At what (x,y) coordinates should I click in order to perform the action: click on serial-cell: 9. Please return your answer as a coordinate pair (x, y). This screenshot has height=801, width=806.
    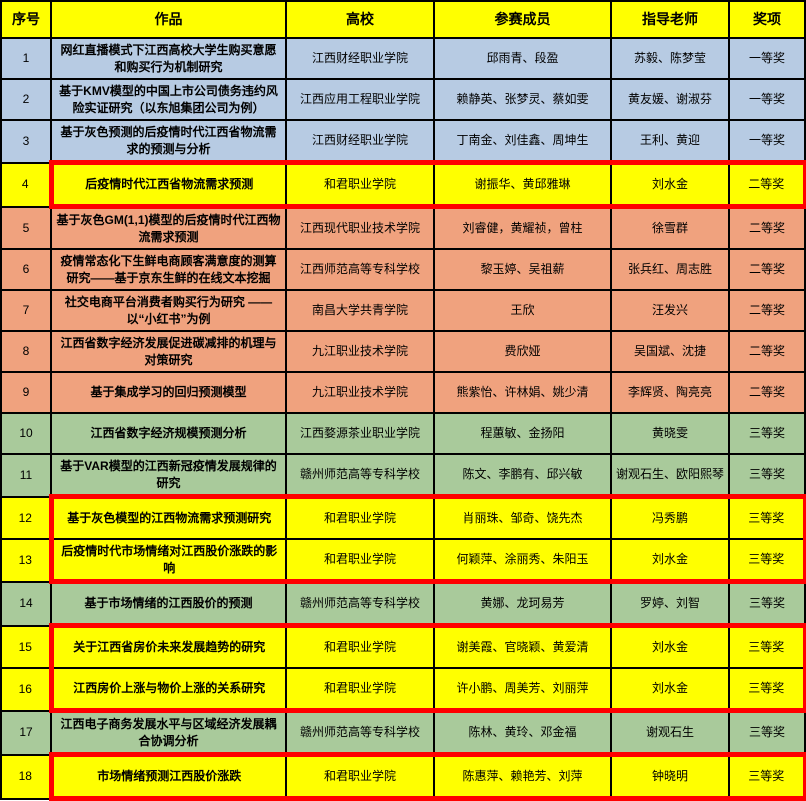
    Looking at the image, I should click on (26, 392).